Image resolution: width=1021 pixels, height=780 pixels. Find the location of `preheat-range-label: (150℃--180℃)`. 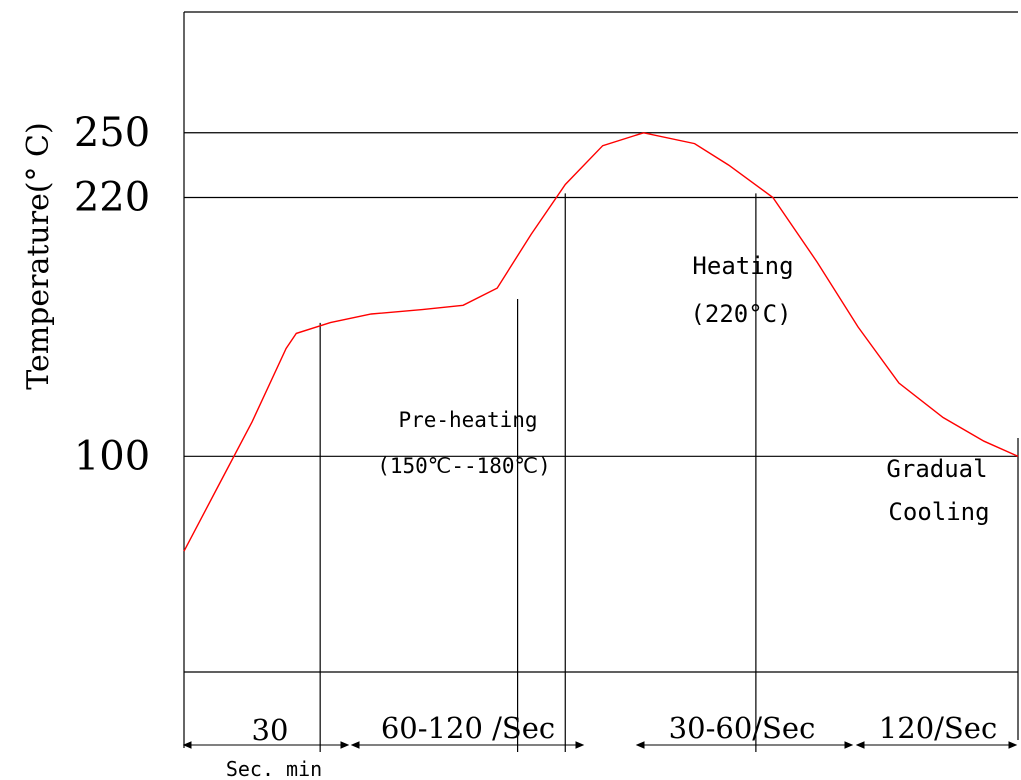

preheat-range-label: (150℃--180℃) is located at coordinates (464, 466).